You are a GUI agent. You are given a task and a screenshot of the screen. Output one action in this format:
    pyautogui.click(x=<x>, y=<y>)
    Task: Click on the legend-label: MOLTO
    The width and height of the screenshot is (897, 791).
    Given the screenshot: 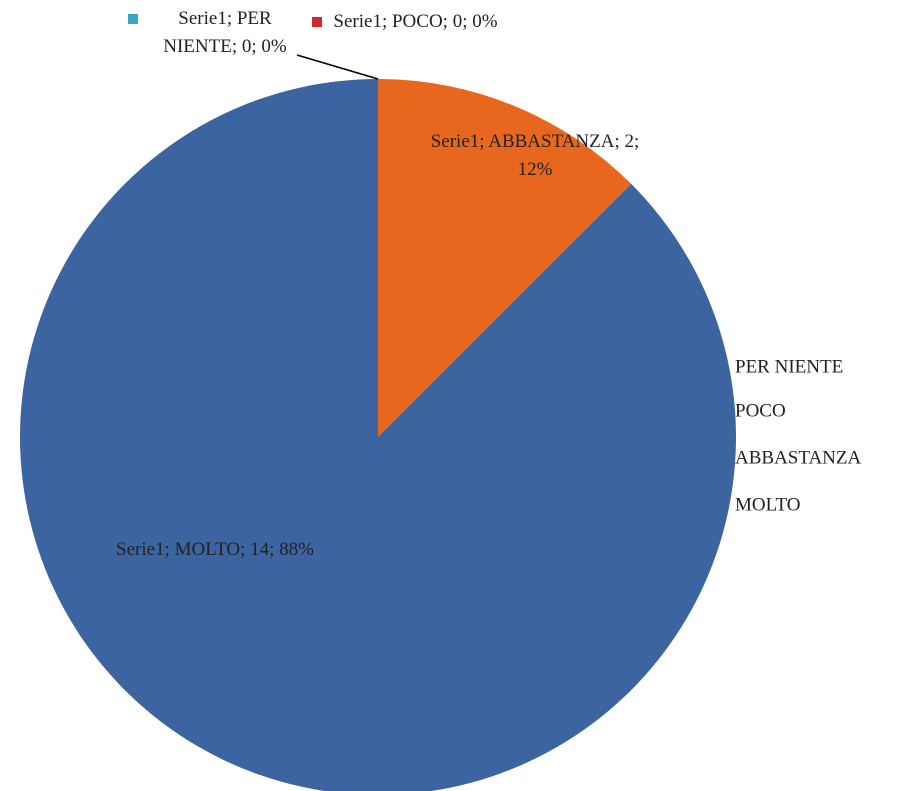 What is the action you would take?
    pyautogui.click(x=767, y=504)
    